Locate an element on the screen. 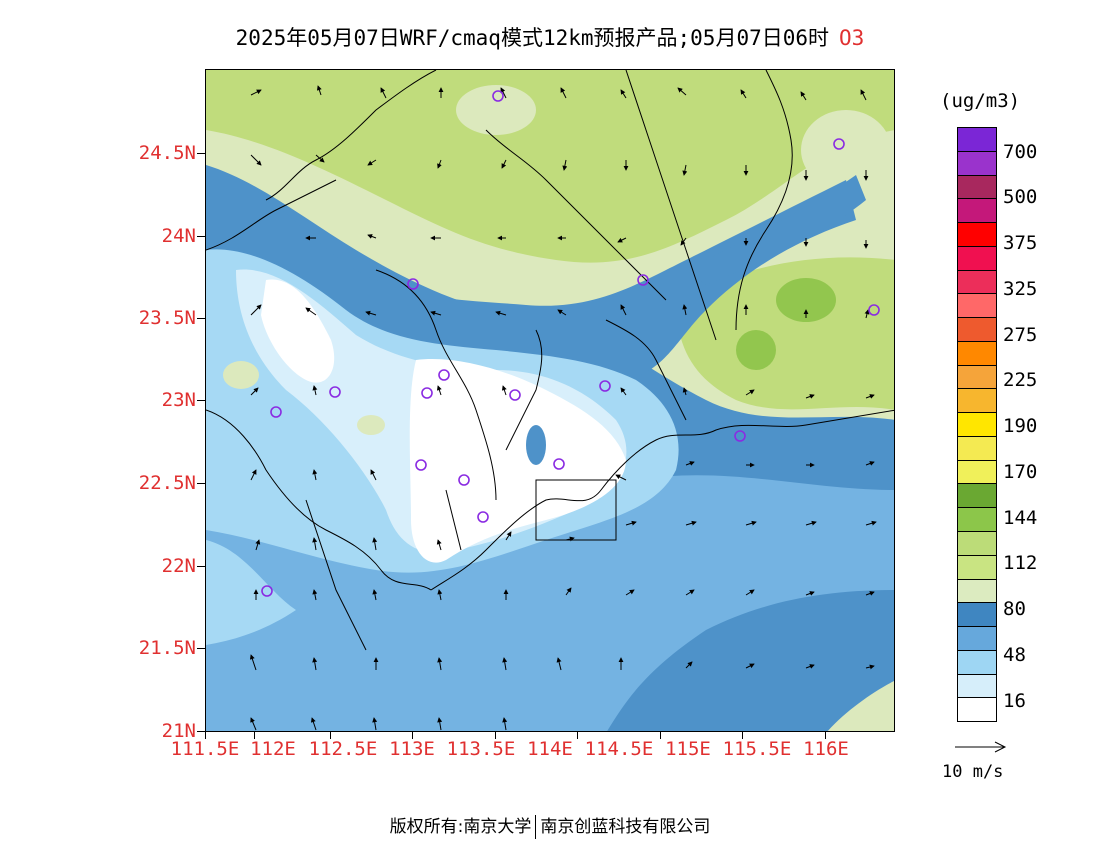  colorbar is located at coordinates (977, 424).